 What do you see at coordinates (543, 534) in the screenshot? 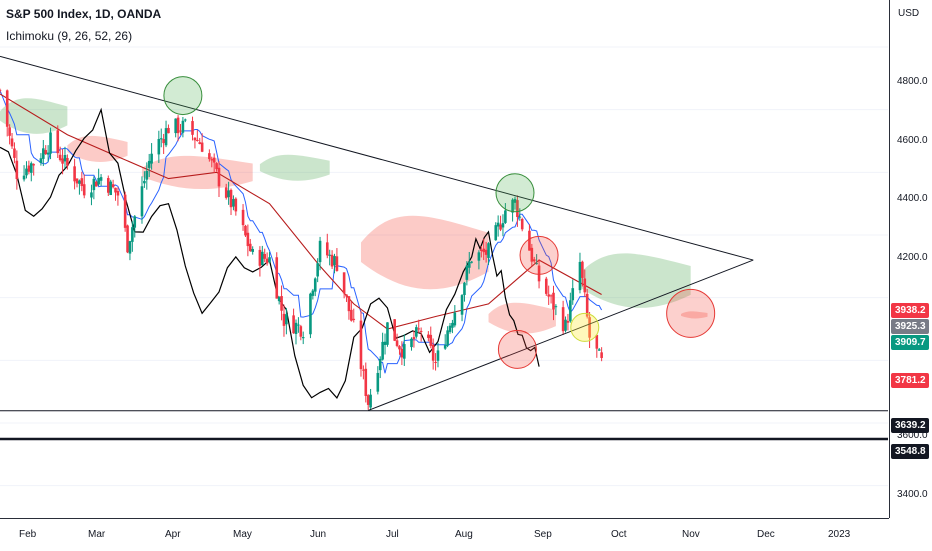
I see `time-tick: Sep` at bounding box center [543, 534].